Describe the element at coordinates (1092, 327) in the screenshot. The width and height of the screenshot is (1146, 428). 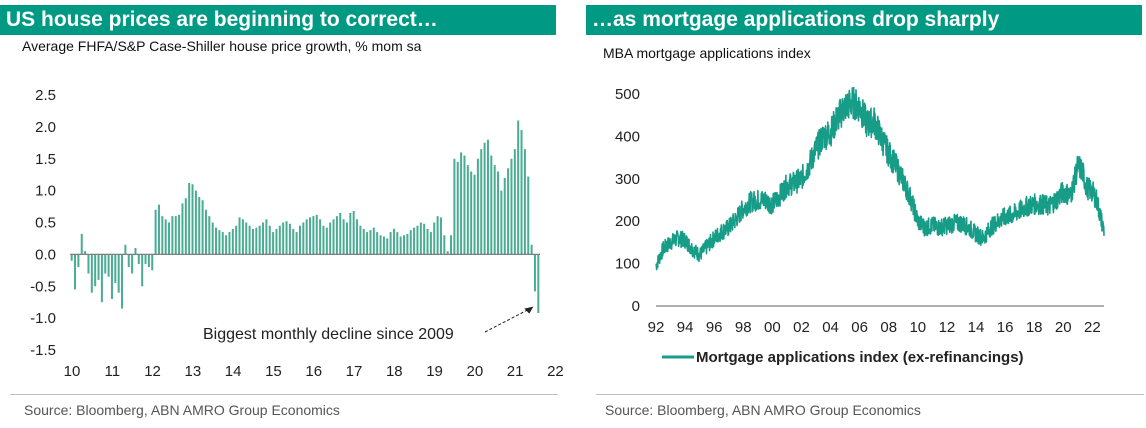
I see `x-tick-label: 22` at that location.